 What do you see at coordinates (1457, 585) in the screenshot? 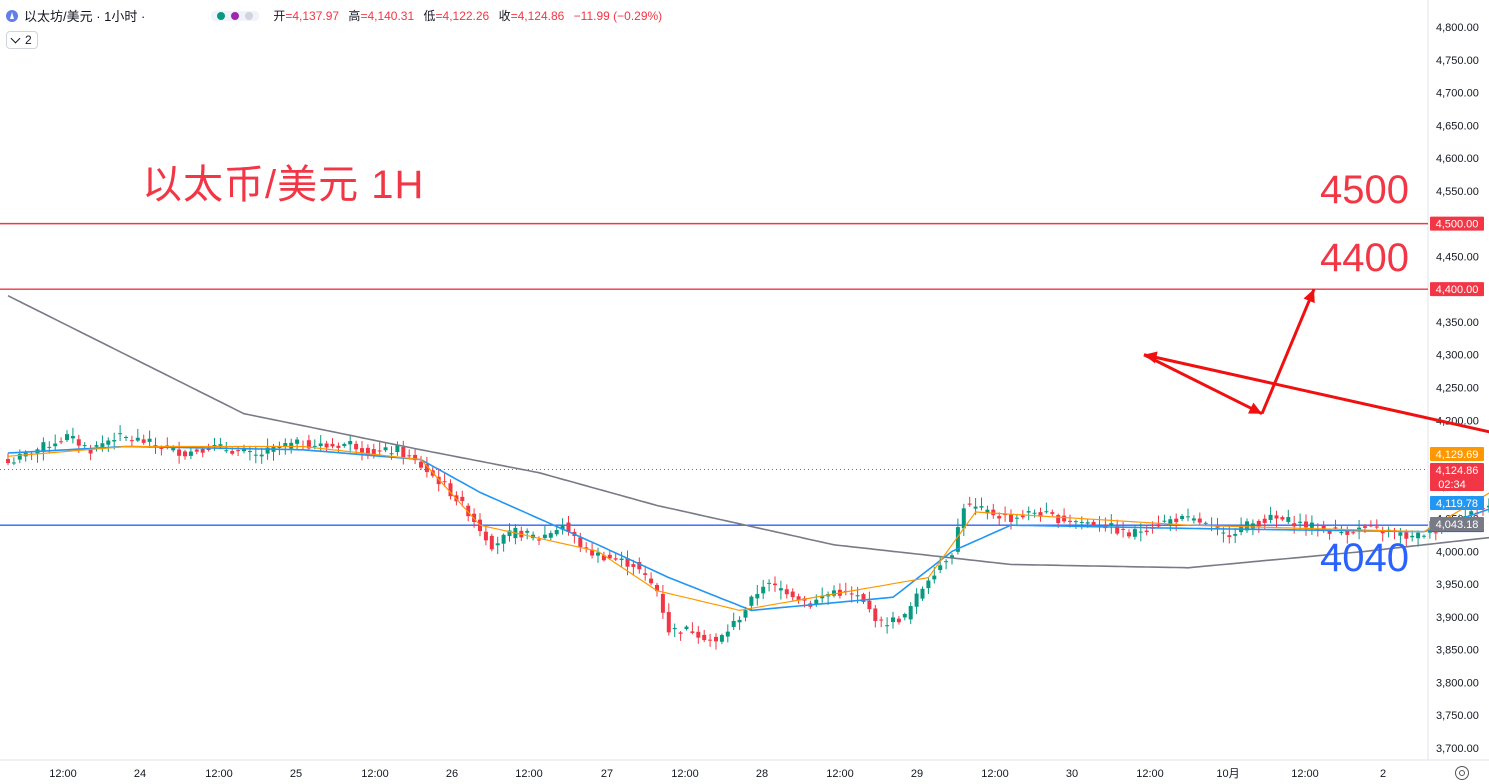
I see `y-tick-label: 3,950.00` at bounding box center [1457, 585].